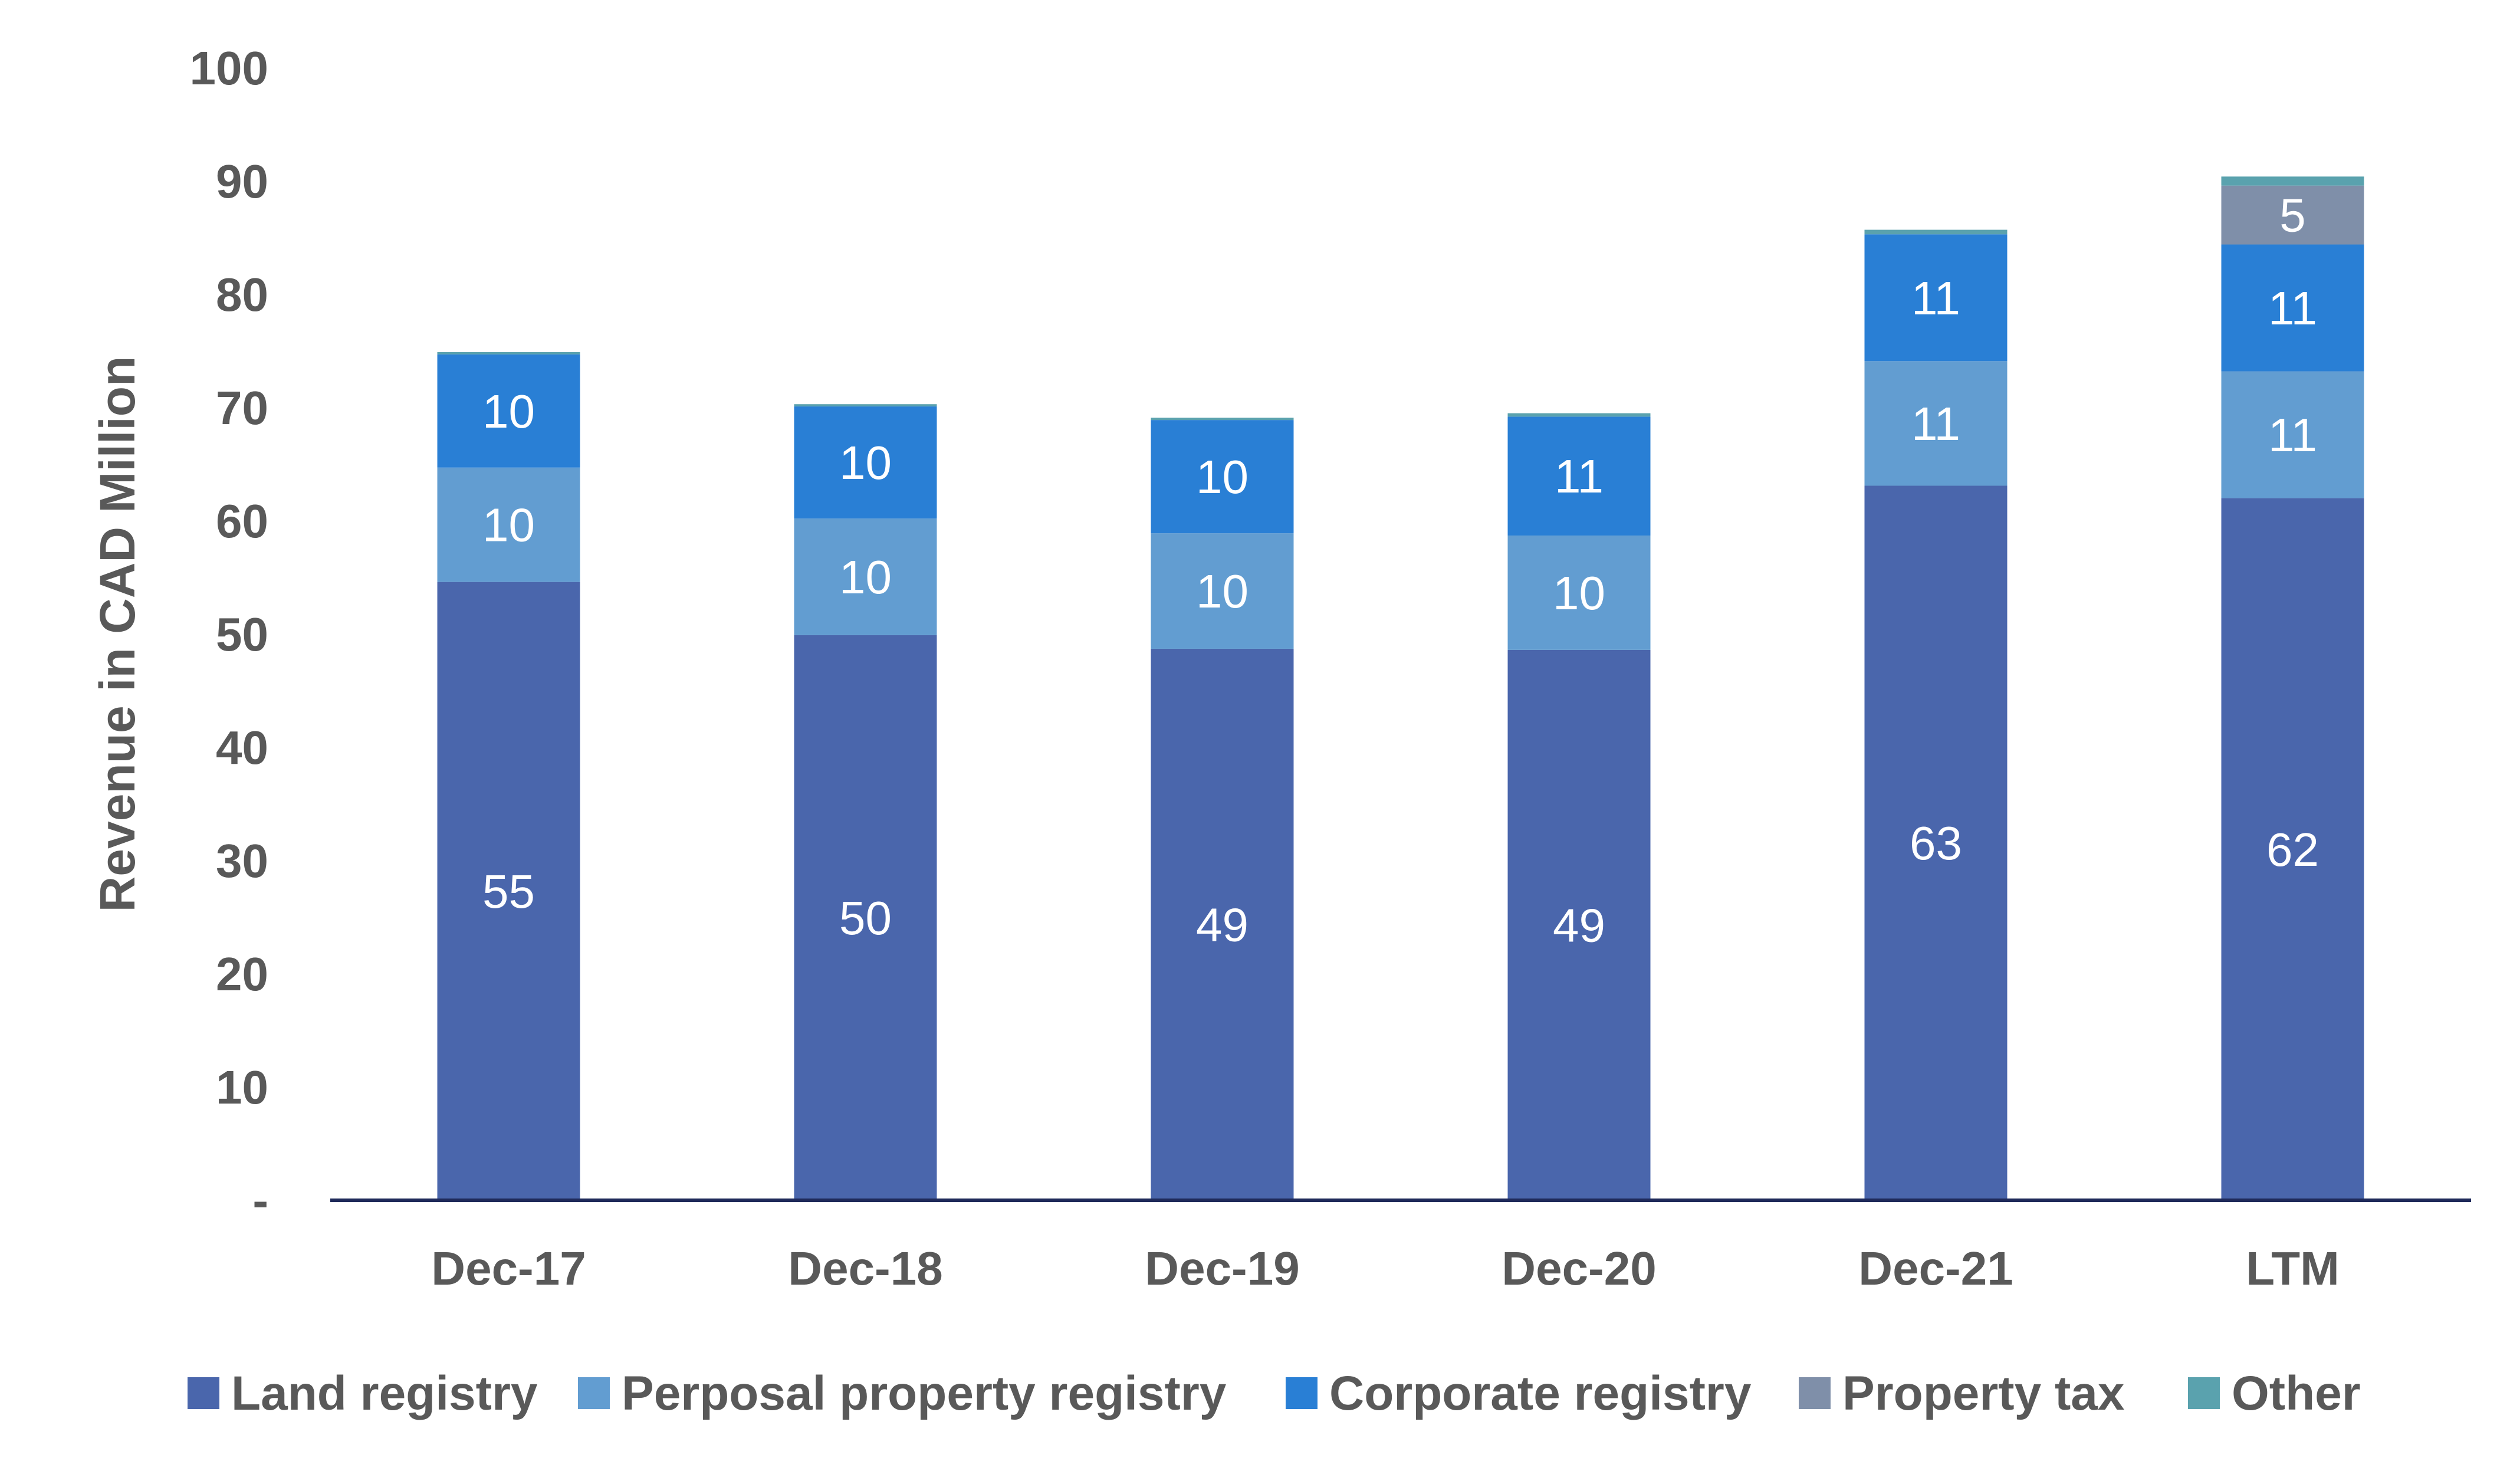 This screenshot has height=1471, width=2520. What do you see at coordinates (242, 974) in the screenshot?
I see `y-tick-label: 20` at bounding box center [242, 974].